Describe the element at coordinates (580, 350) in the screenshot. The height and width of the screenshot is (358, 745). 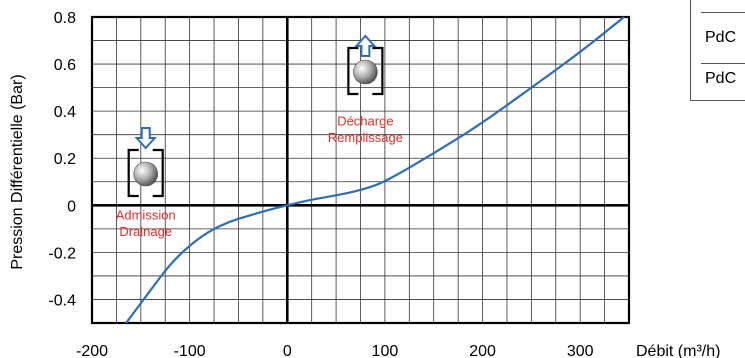
I see `x-tick-label: 300` at that location.